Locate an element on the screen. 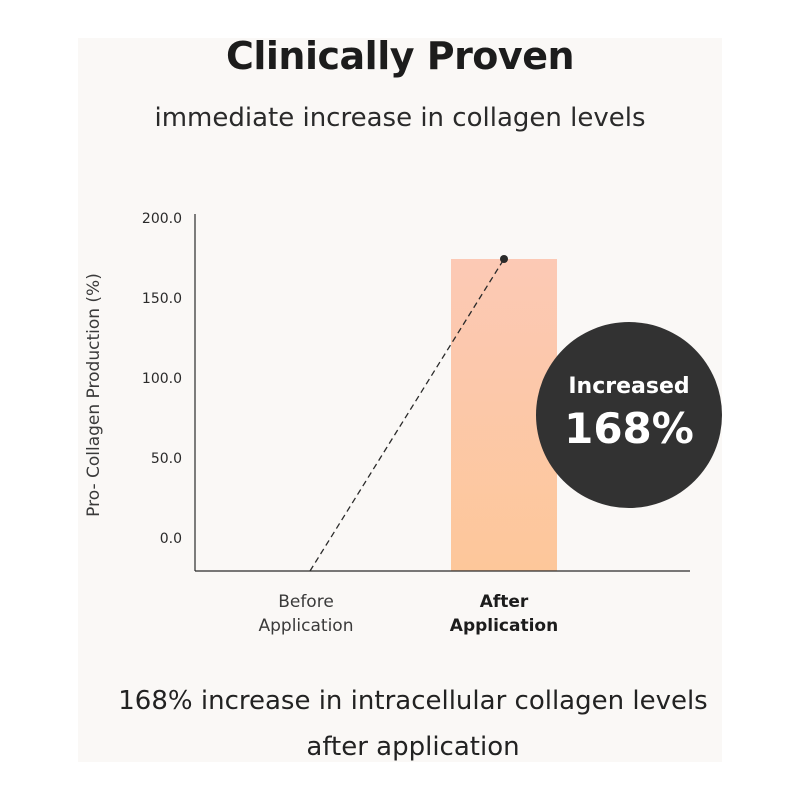 The height and width of the screenshot is (800, 800). x-tick-label: Before Application is located at coordinates (306, 614).